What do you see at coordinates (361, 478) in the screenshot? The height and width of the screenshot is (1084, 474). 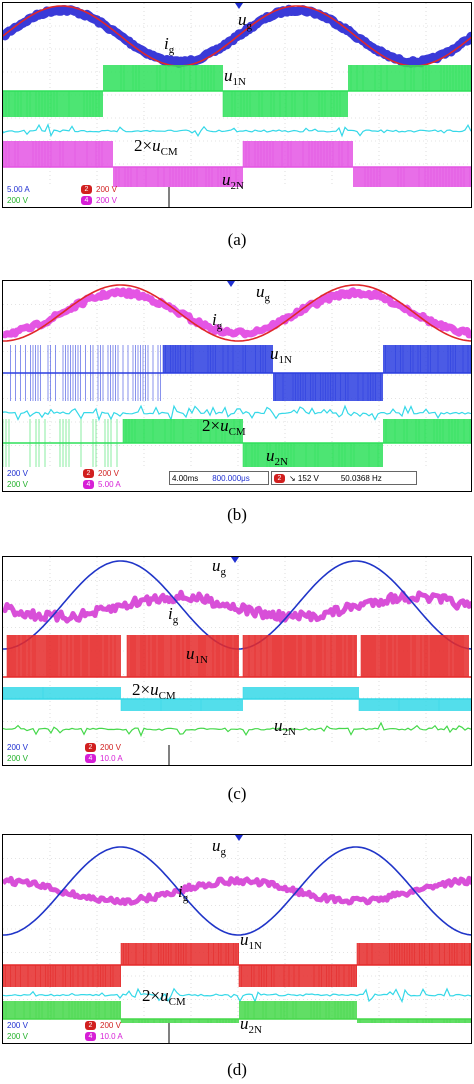 I see `frequency: 50.0368 Hz` at bounding box center [361, 478].